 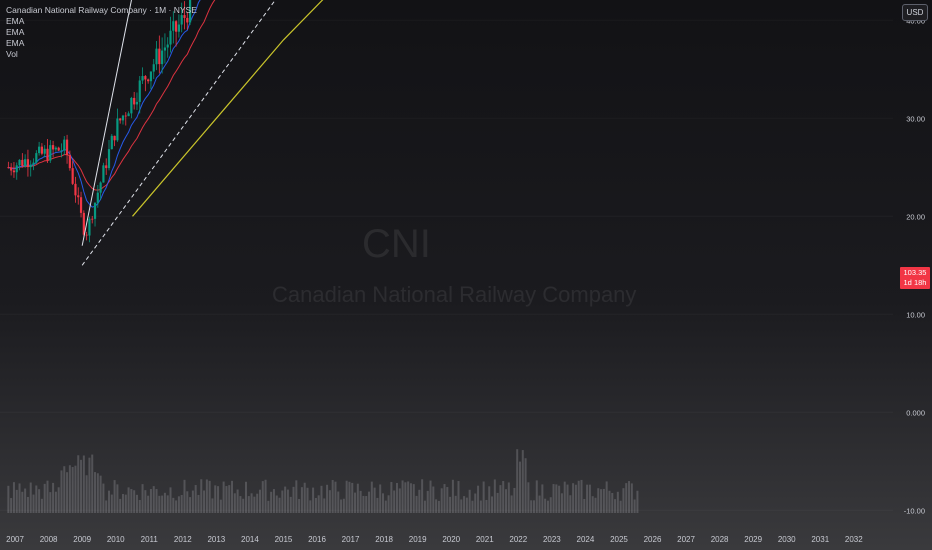 I want to click on x-tick-label: 2026, so click(x=653, y=539).